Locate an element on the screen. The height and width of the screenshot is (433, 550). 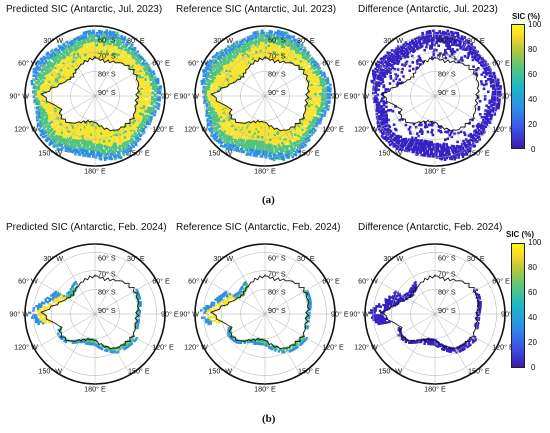
latitude-label: 90° S is located at coordinates (277, 92).